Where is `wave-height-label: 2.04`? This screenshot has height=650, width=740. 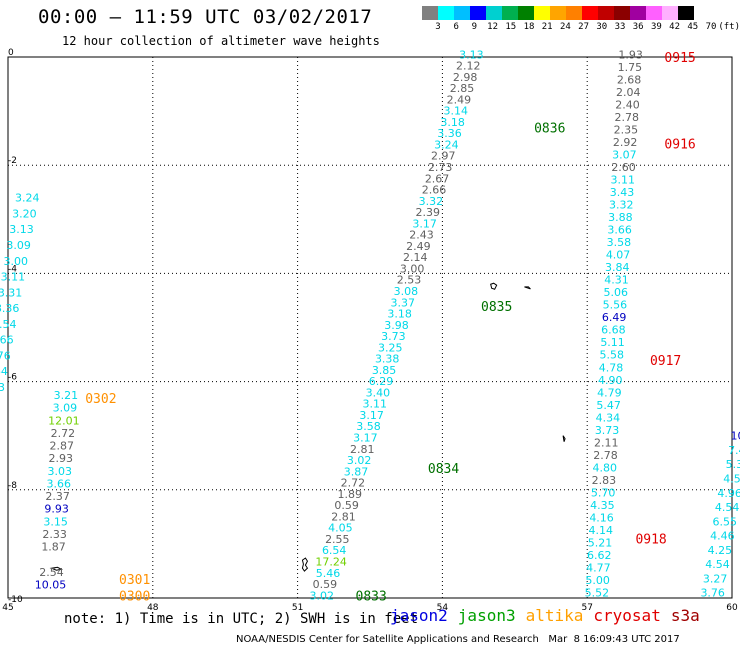 wave-height-label: 2.04 is located at coordinates (628, 92).